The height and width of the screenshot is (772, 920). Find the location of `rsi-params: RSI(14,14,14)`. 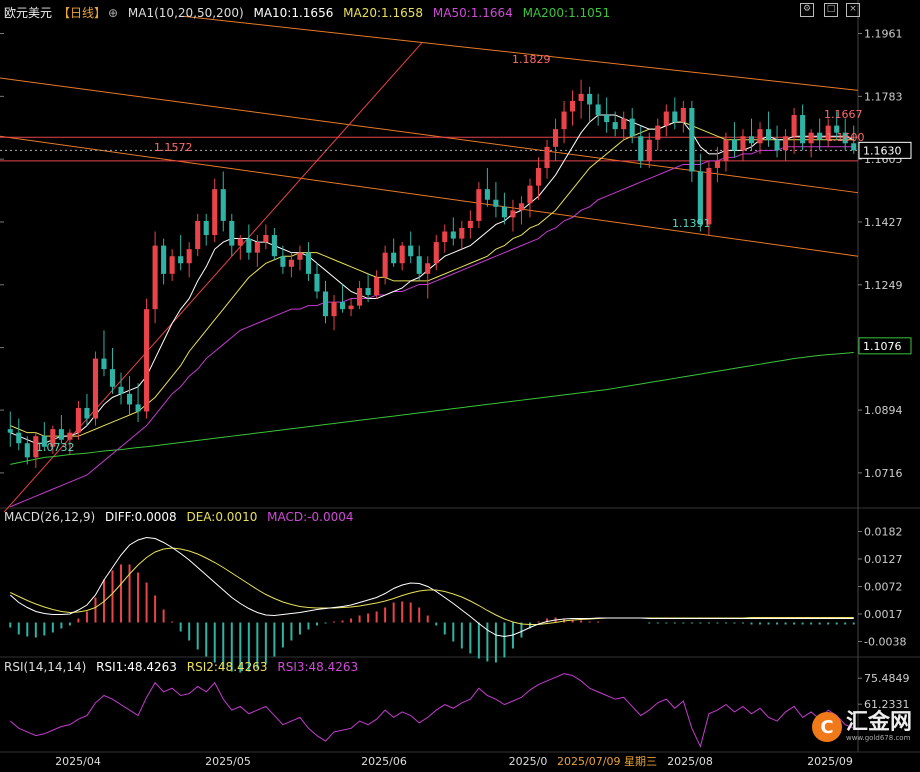

rsi-params: RSI(14,14,14) is located at coordinates (45, 667).